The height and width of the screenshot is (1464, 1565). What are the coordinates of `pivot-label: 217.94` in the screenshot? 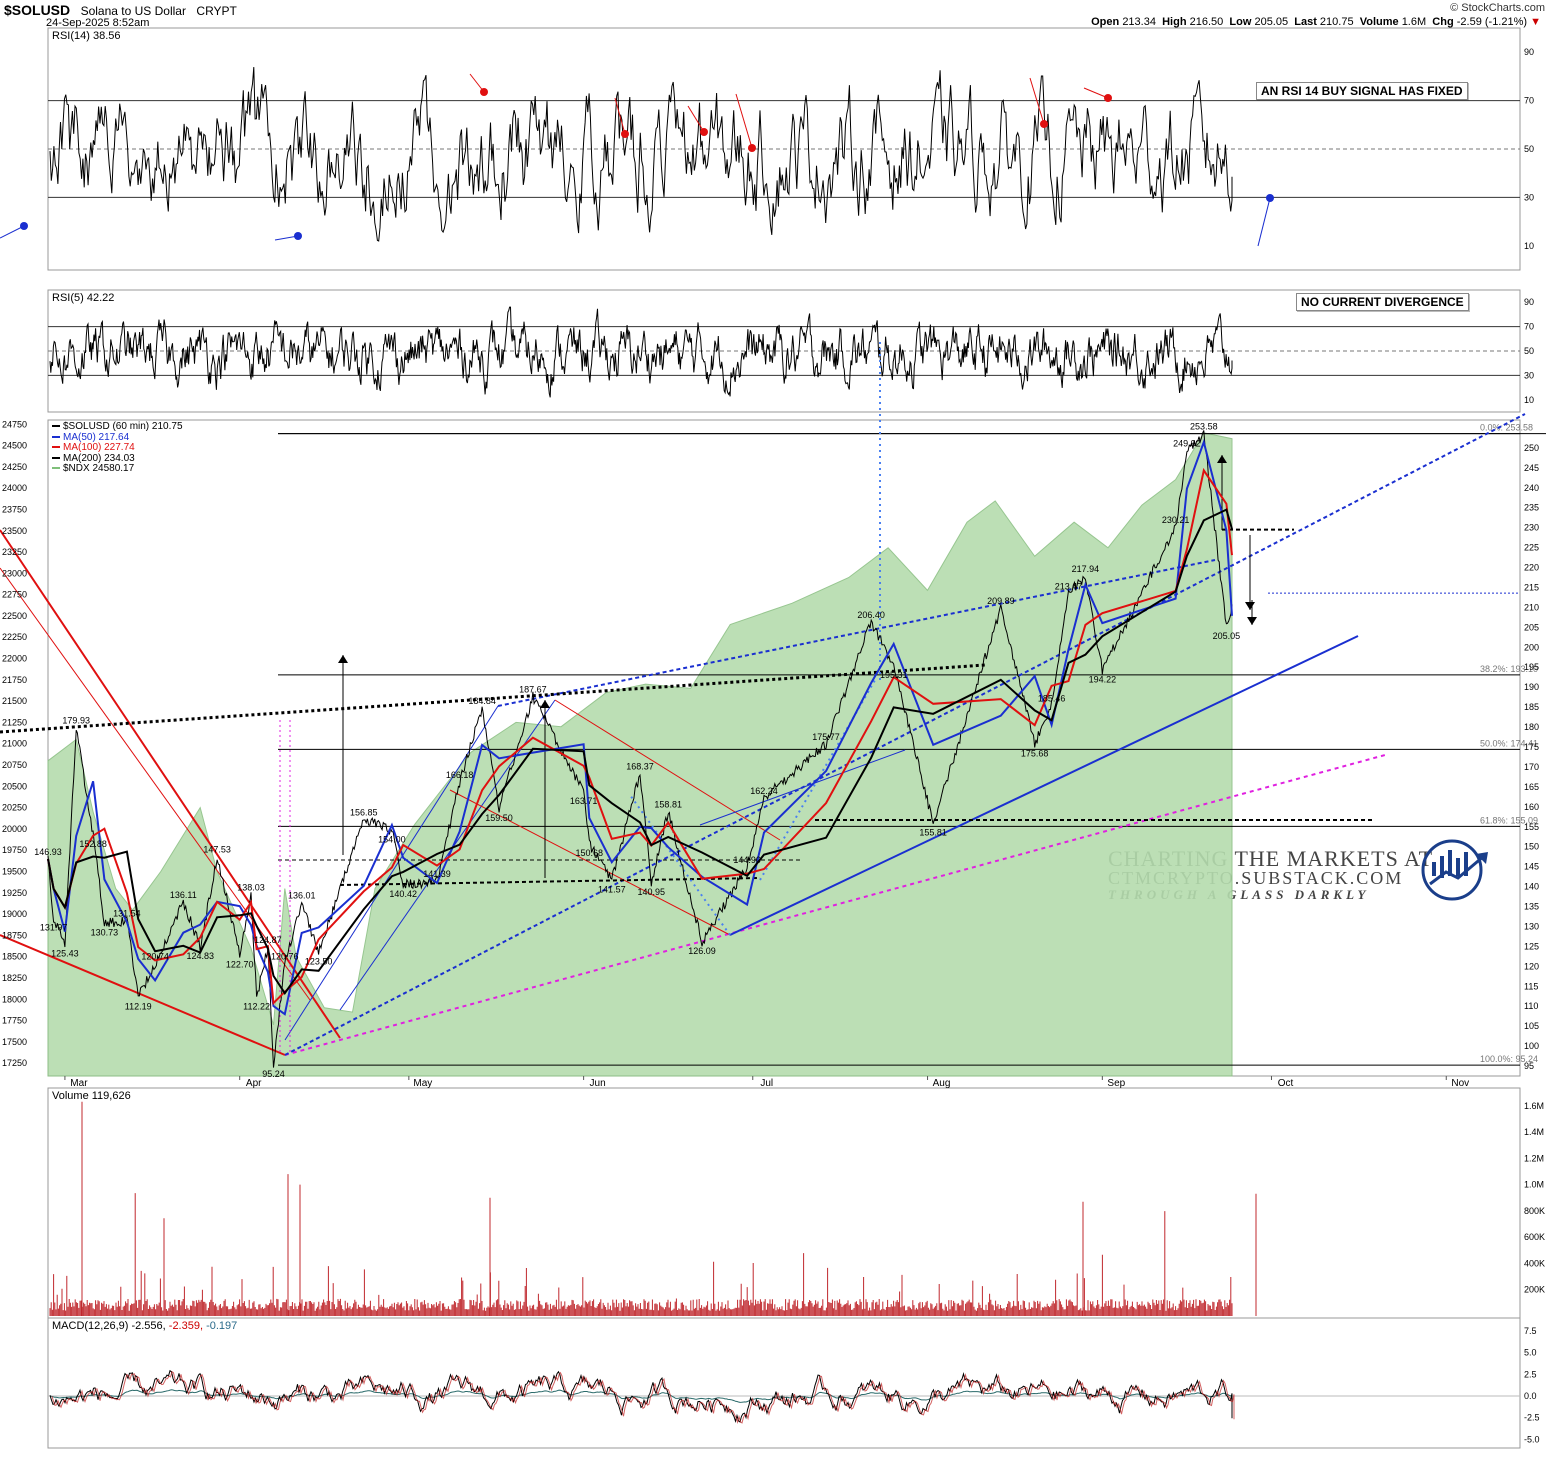 It's located at (1086, 569).